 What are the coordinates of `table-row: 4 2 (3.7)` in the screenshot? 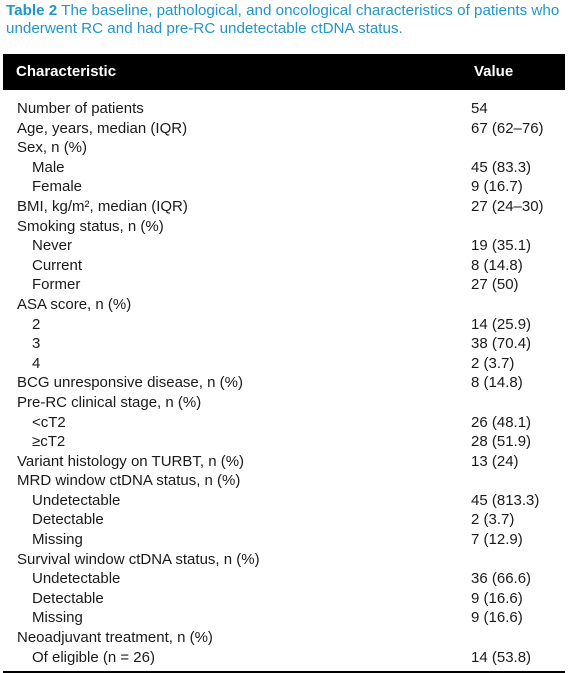 It's located at (284, 364).